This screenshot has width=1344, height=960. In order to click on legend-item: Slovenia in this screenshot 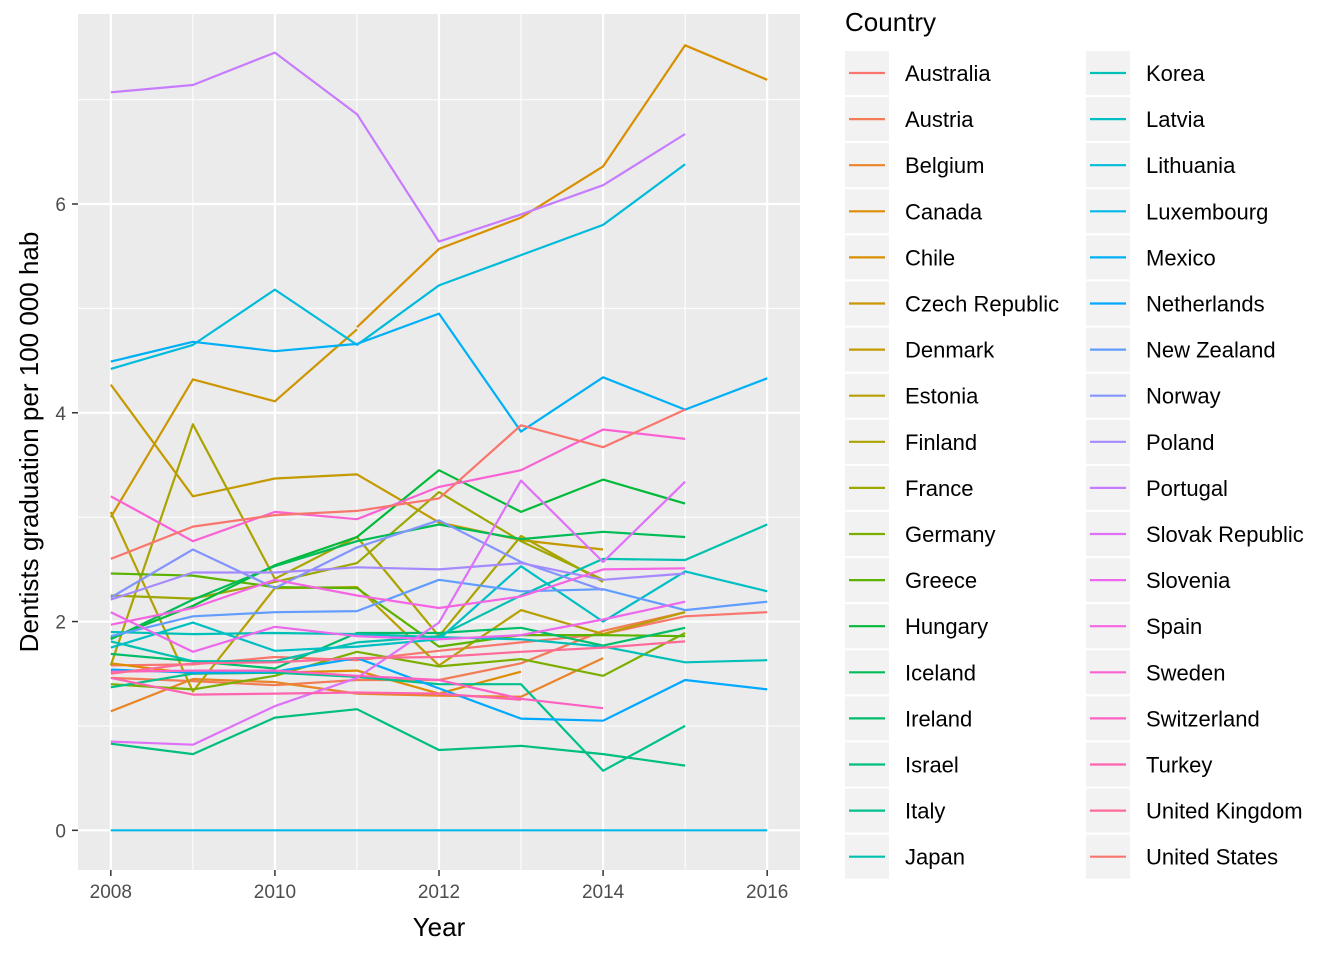, I will do `click(1158, 580)`.